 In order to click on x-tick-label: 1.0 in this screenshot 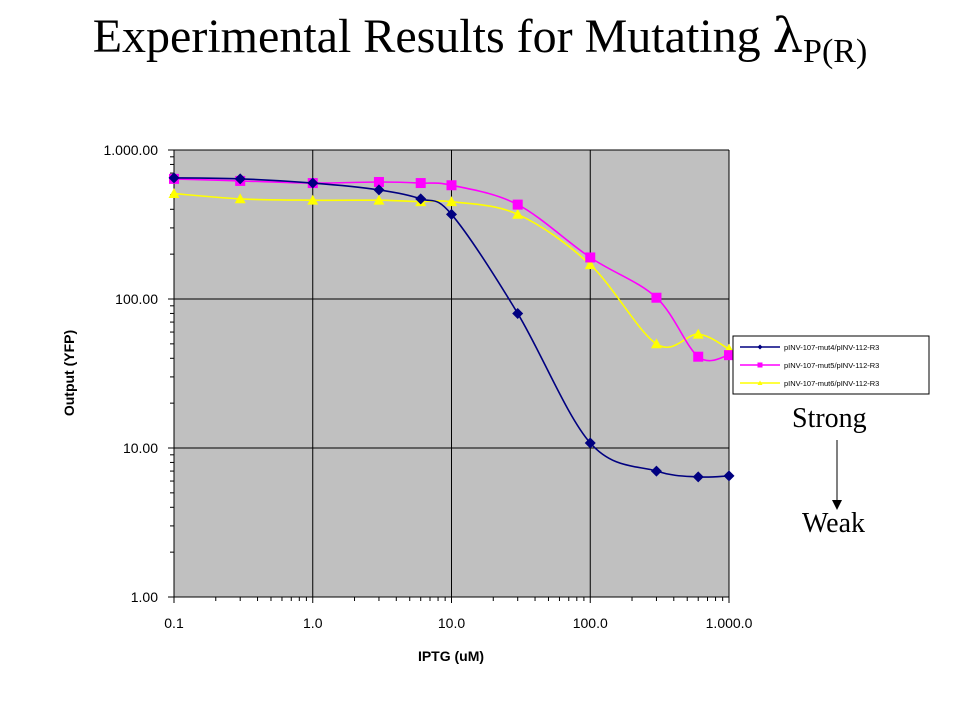, I will do `click(313, 623)`.